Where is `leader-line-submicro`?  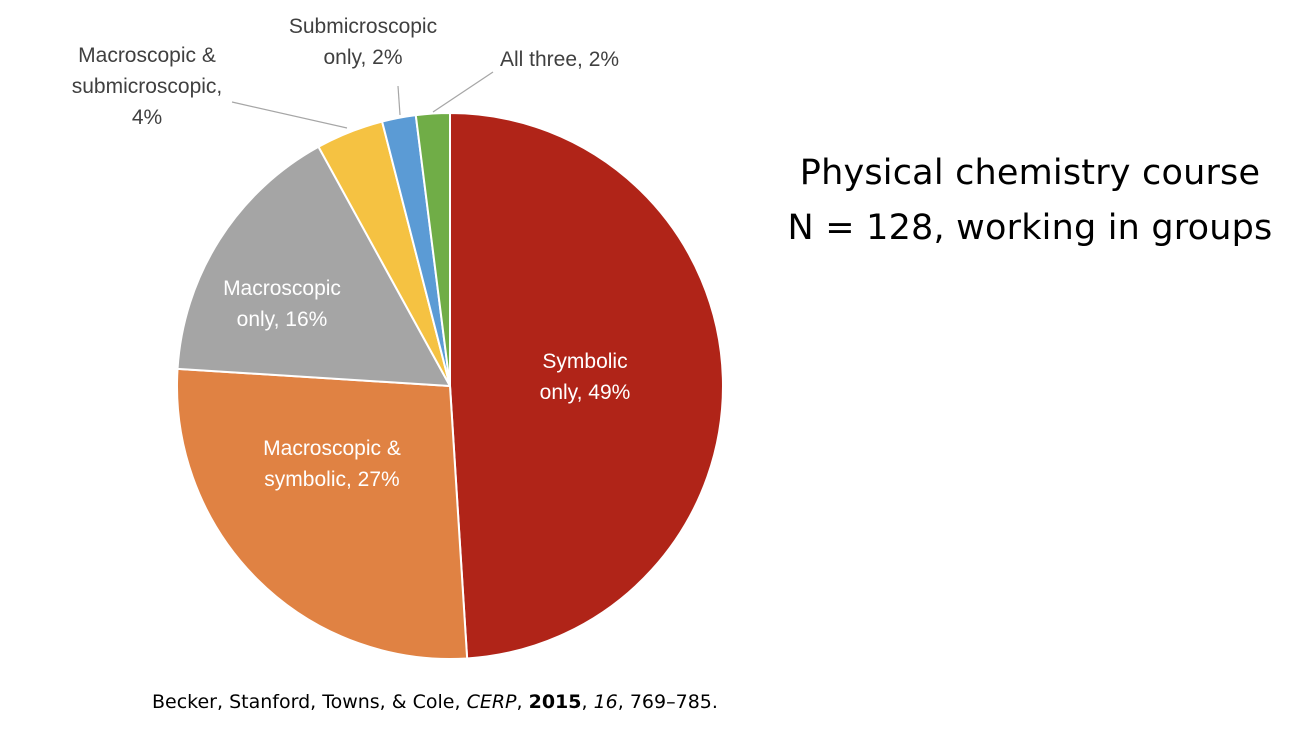 leader-line-submicro is located at coordinates (399, 100).